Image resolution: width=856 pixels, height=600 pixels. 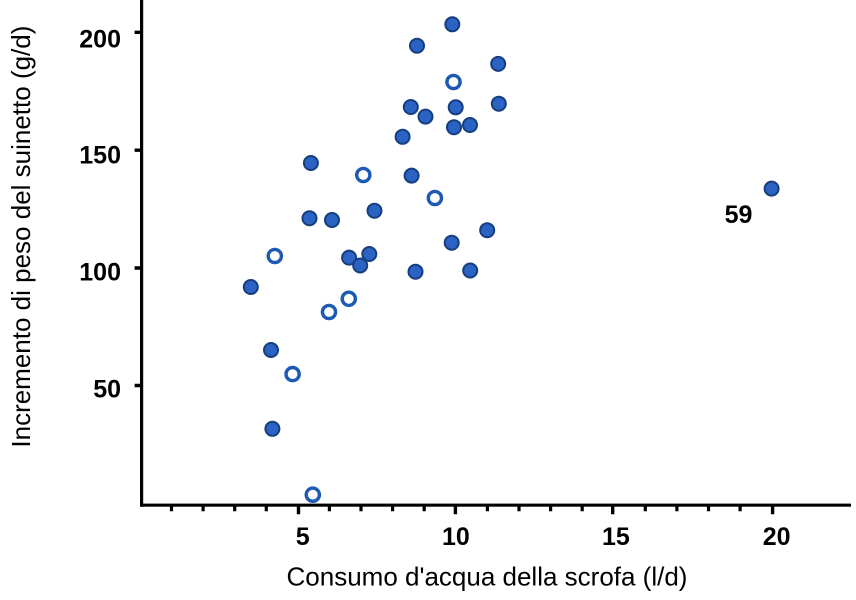 I want to click on svg-text: 15, so click(x=616, y=537).